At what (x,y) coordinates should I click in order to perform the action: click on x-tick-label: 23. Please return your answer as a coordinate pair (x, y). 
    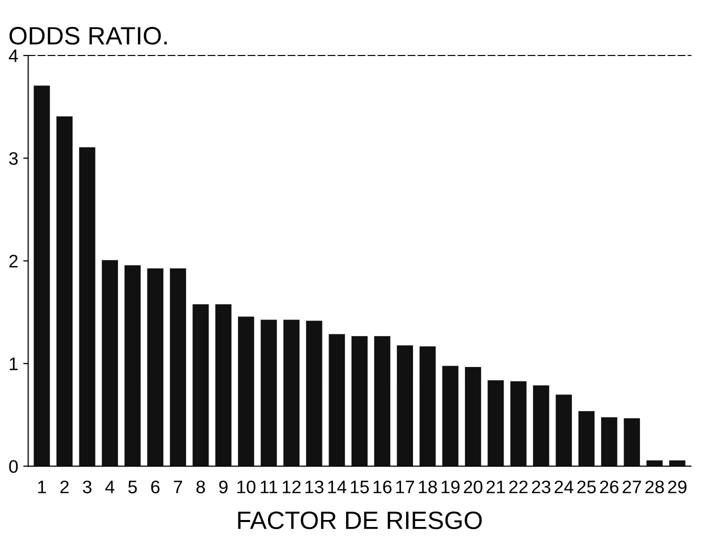
    Looking at the image, I should click on (541, 487).